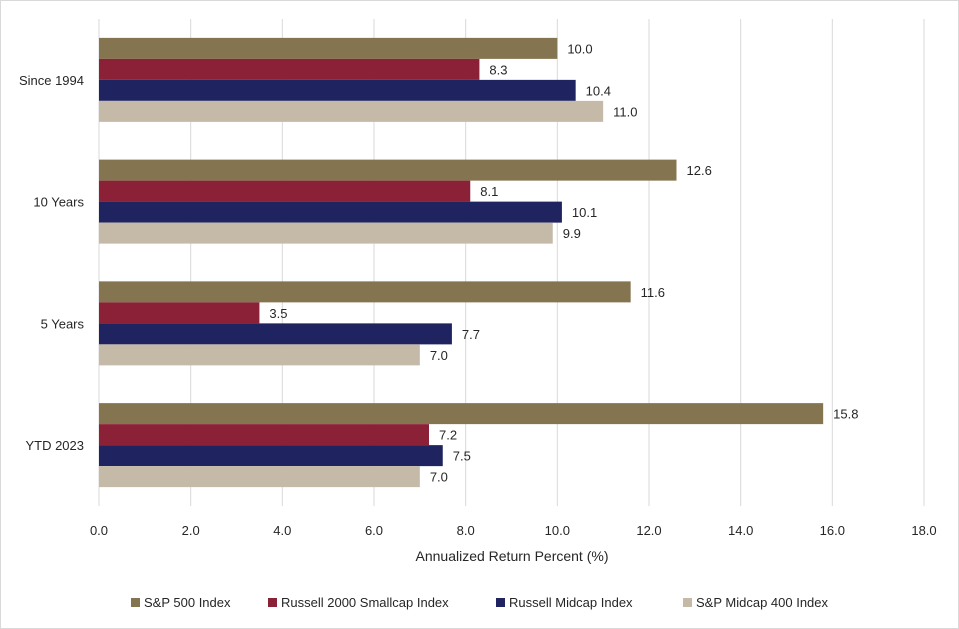  What do you see at coordinates (584, 212) in the screenshot?
I see `data-label: 10.1` at bounding box center [584, 212].